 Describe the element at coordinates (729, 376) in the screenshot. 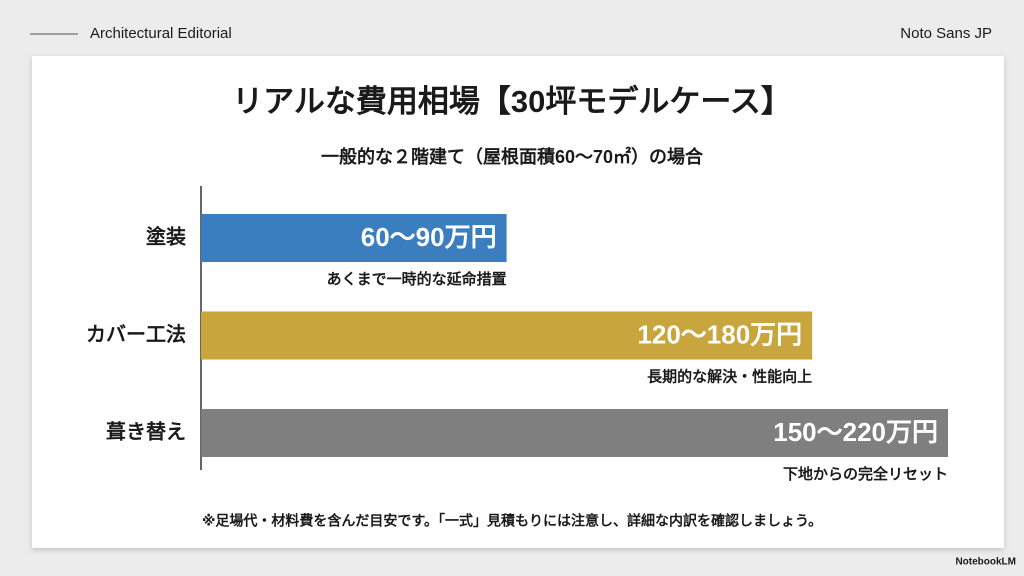

I see `bar-note: 長期的な解決・性能向上` at that location.